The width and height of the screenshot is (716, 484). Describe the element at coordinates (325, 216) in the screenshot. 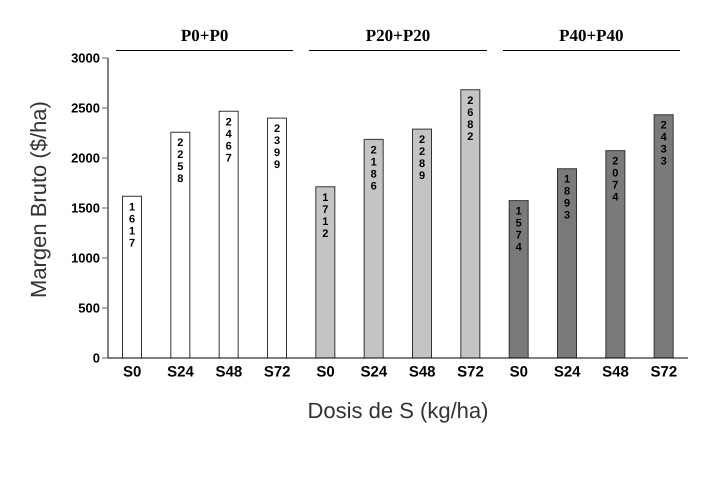

I see `data-label: 1 7 1 2` at that location.